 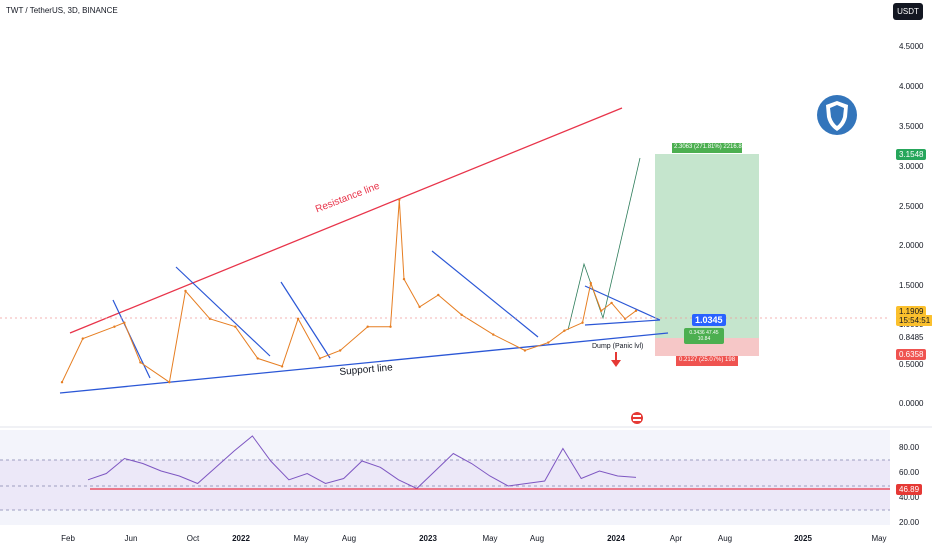 I want to click on dump-label: Dump (Panic lvl), so click(x=618, y=346).